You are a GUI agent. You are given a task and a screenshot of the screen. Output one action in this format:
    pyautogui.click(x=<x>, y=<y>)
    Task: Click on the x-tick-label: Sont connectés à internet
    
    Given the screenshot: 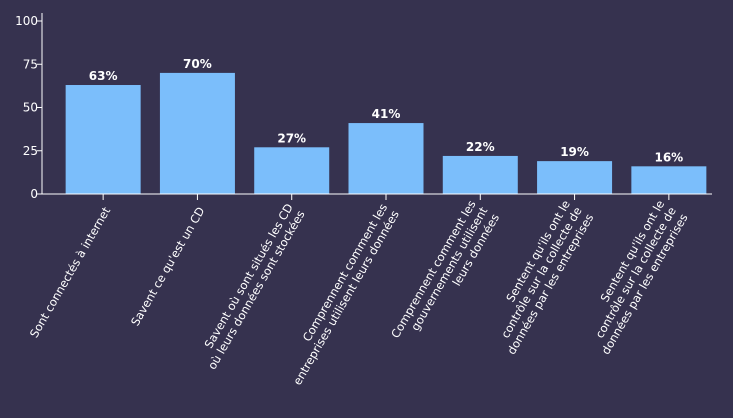 What is the action you would take?
    pyautogui.click(x=70, y=272)
    